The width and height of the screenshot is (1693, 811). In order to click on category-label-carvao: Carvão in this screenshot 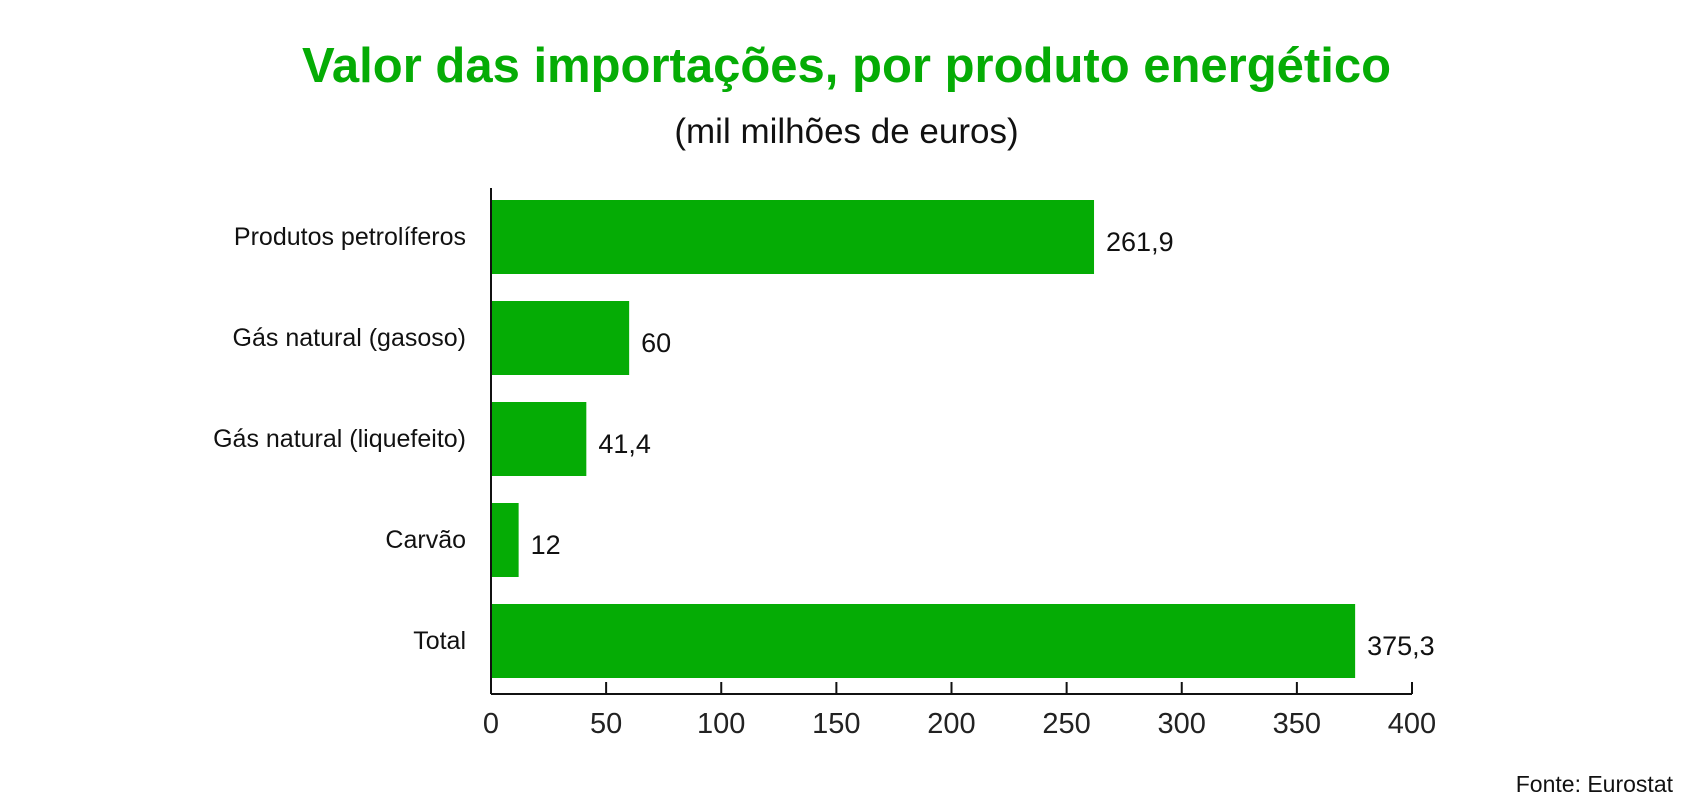, I will do `click(425, 540)`.